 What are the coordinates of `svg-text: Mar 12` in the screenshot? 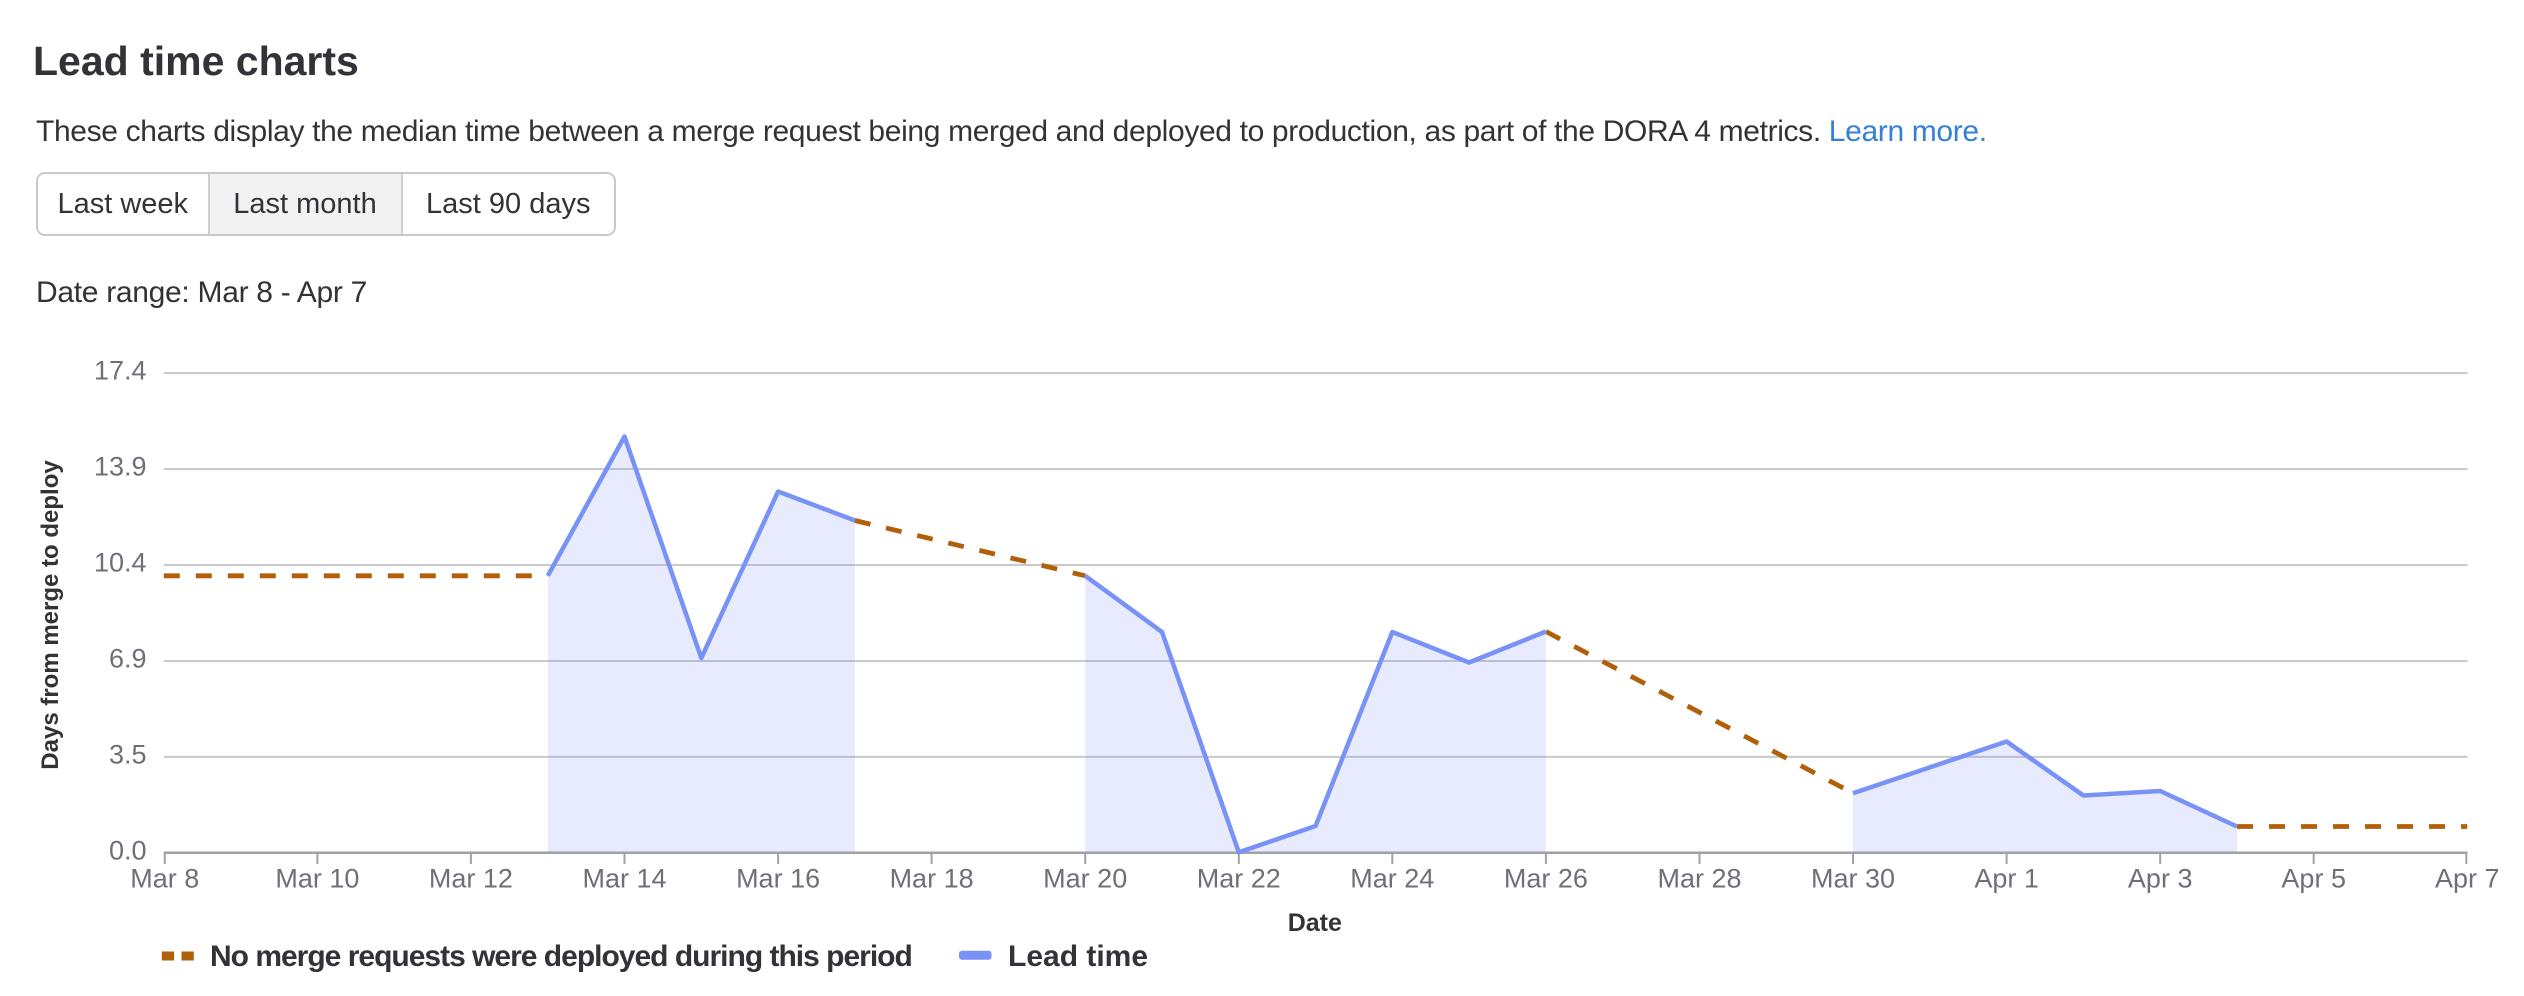 It's located at (471, 879).